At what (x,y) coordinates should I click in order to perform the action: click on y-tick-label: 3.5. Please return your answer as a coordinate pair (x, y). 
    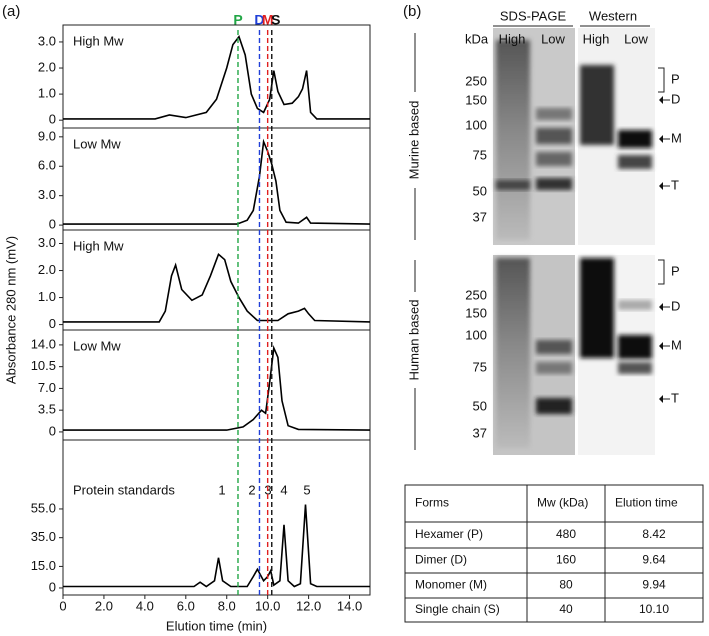
    Looking at the image, I should click on (47, 409).